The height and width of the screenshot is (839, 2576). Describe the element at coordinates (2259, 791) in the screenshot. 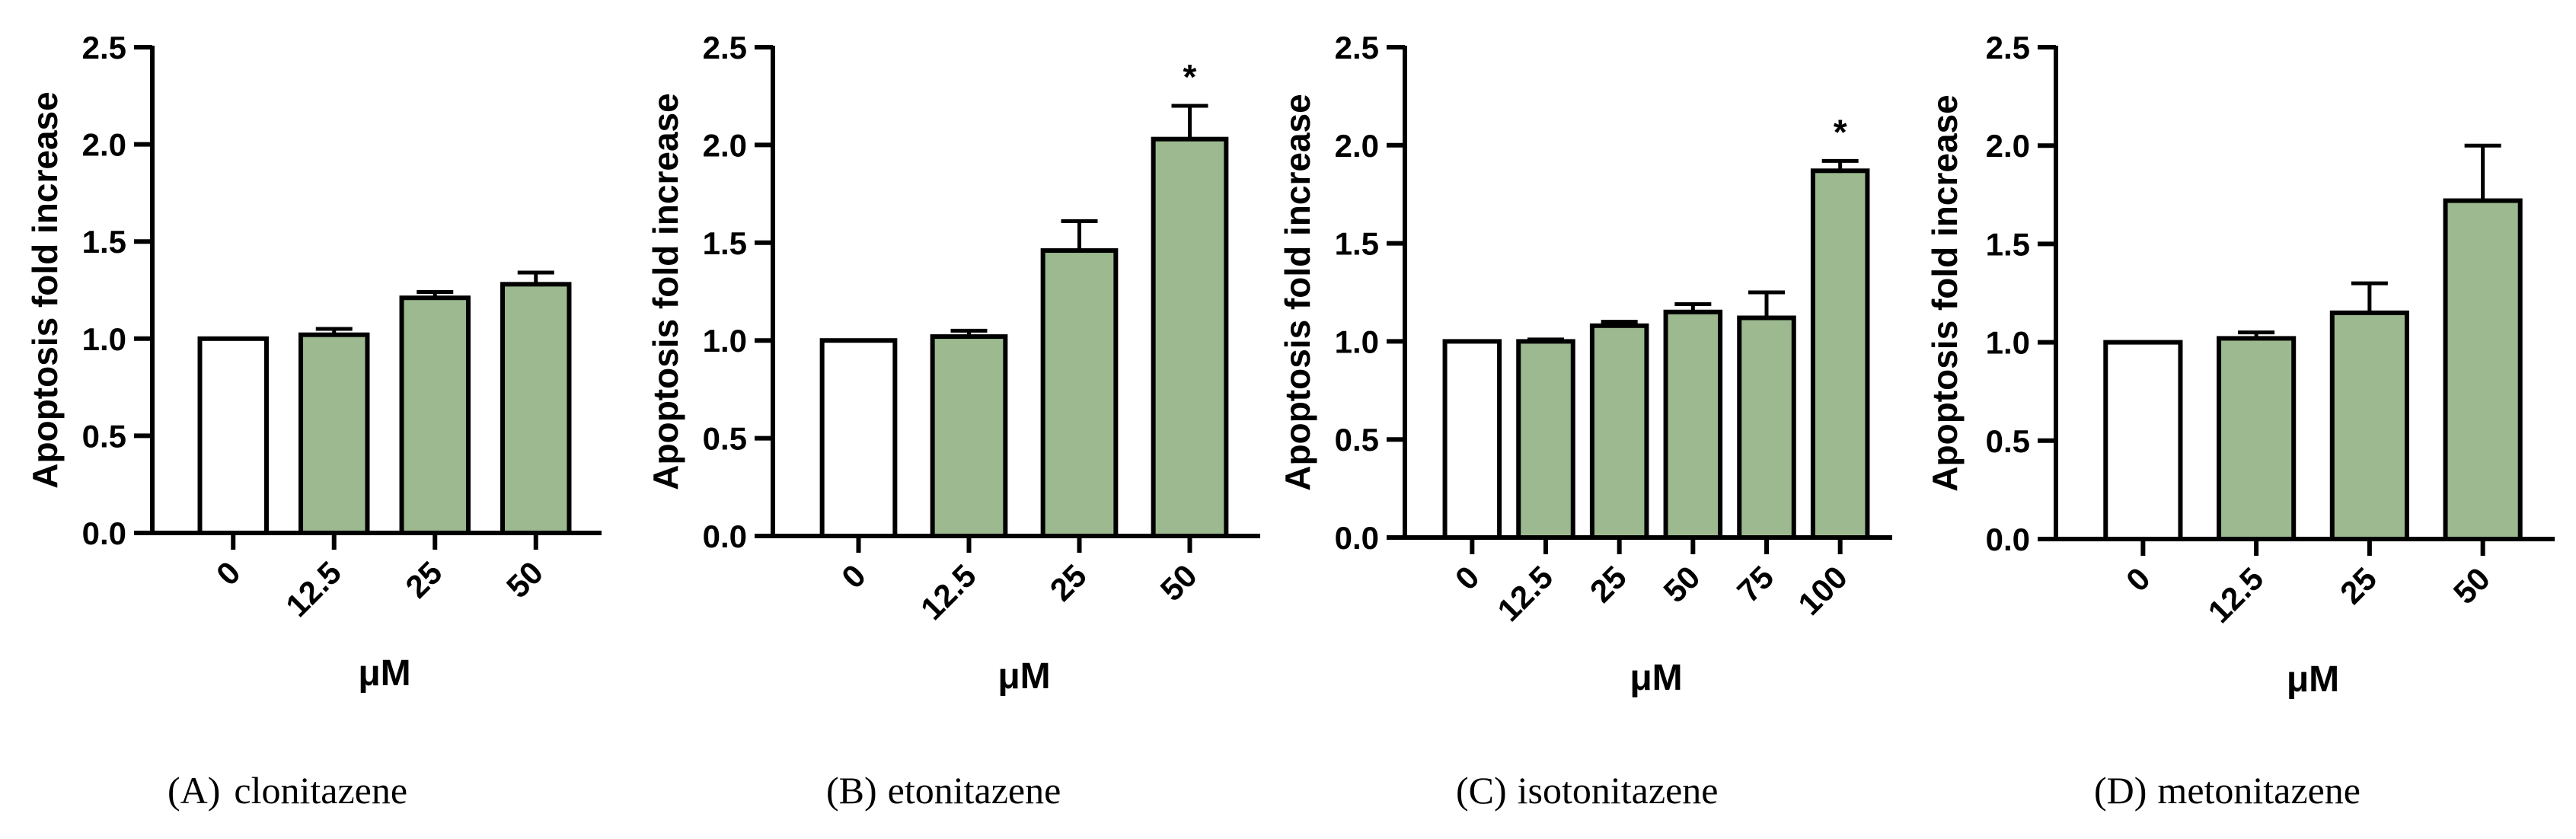

I see `caption-compound: metonitazene` at that location.